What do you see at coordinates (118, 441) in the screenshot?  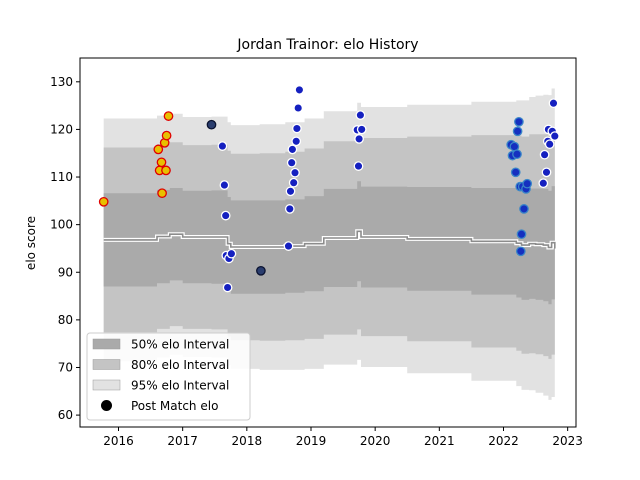 I see `x-tick-label: 2016` at bounding box center [118, 441].